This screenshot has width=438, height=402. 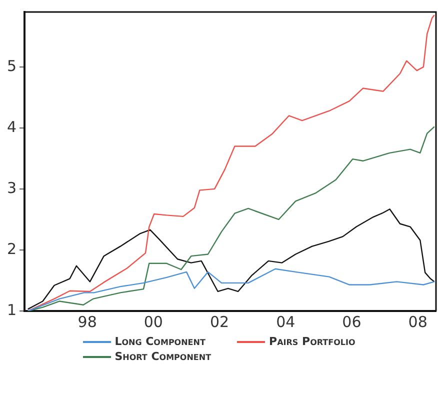 What do you see at coordinates (312, 341) in the screenshot?
I see `legend-label: Pairs Portfolio` at bounding box center [312, 341].